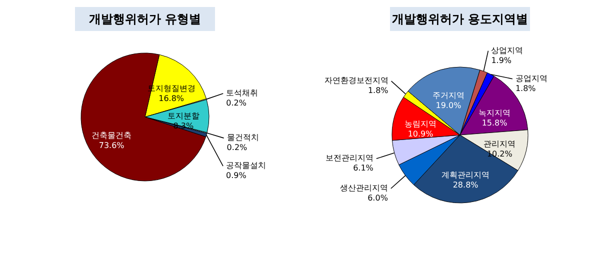  What do you see at coordinates (364, 187) in the screenshot?
I see `slice-label: 생산관리지역` at bounding box center [364, 187].